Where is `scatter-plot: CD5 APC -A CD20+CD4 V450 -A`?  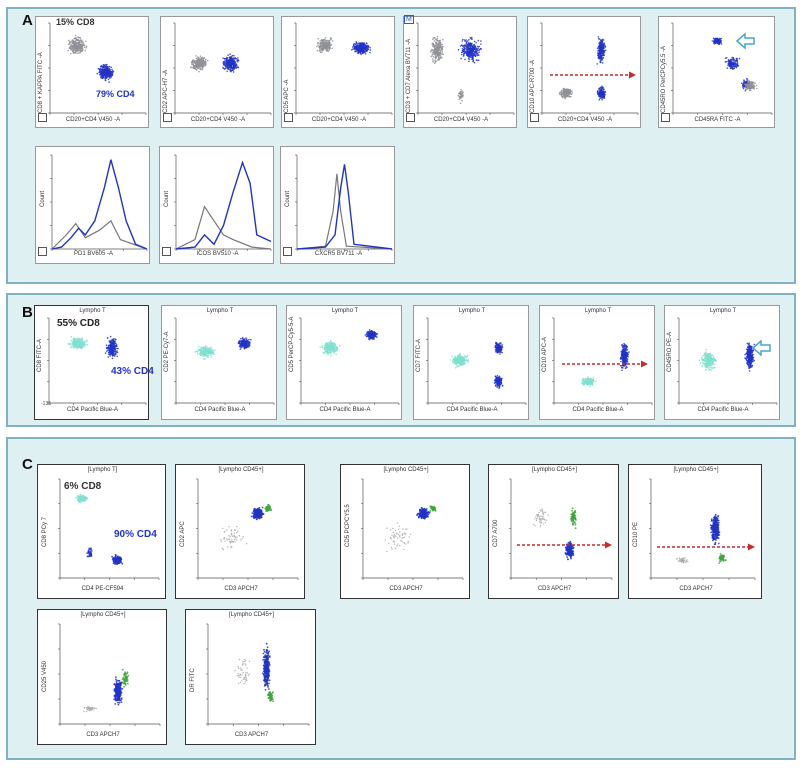 scatter-plot: CD5 APC -A CD20+CD4 V450 -A is located at coordinates (338, 72).